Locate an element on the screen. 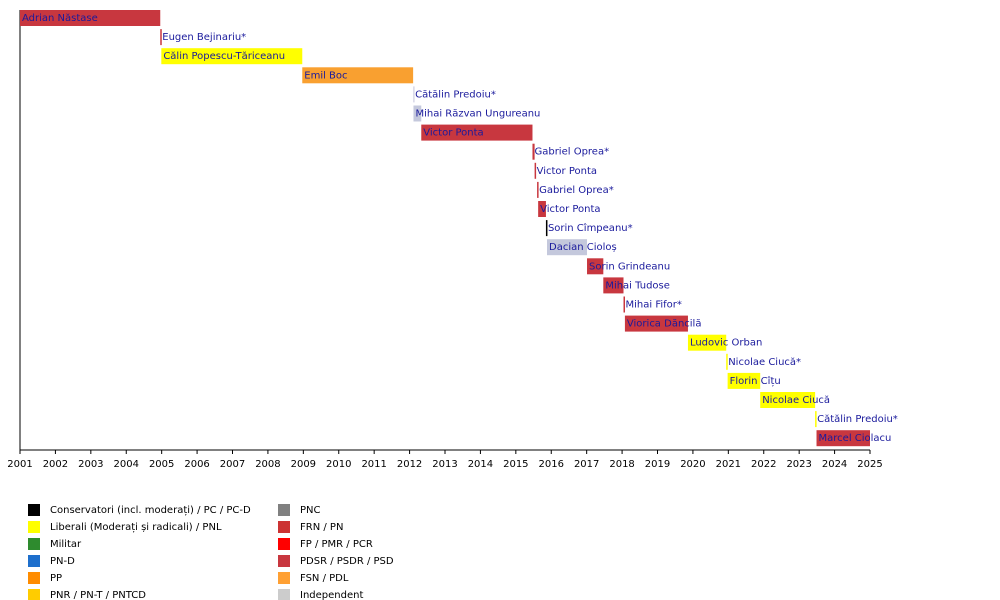 The image size is (1000, 600). x-tick-label: 2024 is located at coordinates (834, 464).